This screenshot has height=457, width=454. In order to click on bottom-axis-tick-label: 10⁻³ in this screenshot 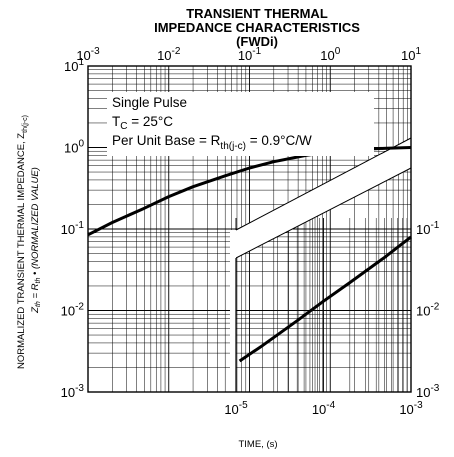, I will do `click(411, 408)`.